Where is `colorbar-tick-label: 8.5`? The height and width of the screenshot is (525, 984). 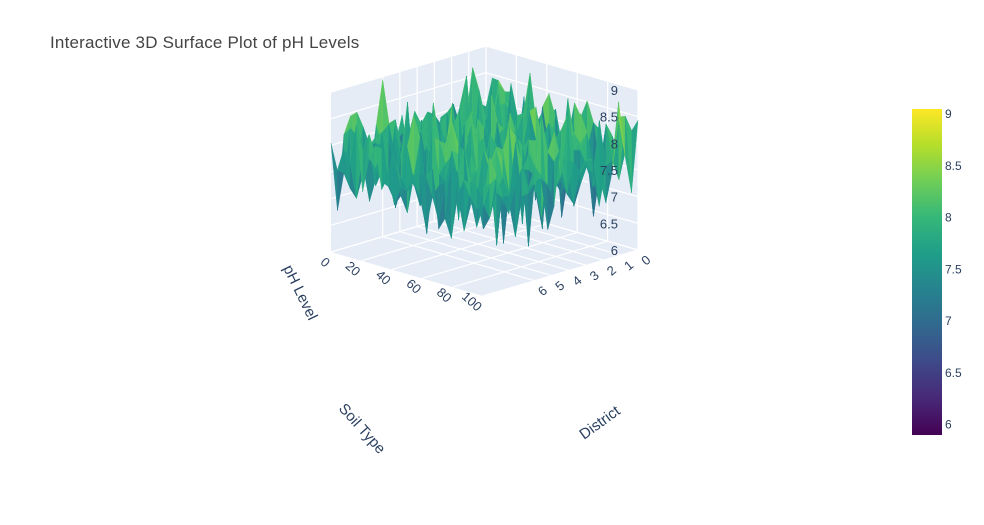 colorbar-tick-label: 8.5 is located at coordinates (953, 166).